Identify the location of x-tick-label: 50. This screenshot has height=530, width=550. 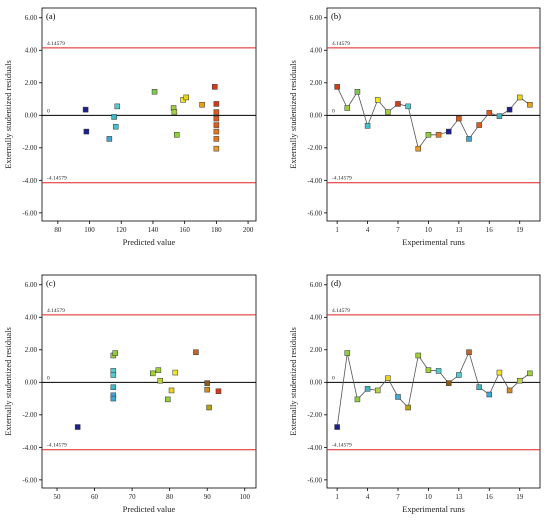
(58, 497).